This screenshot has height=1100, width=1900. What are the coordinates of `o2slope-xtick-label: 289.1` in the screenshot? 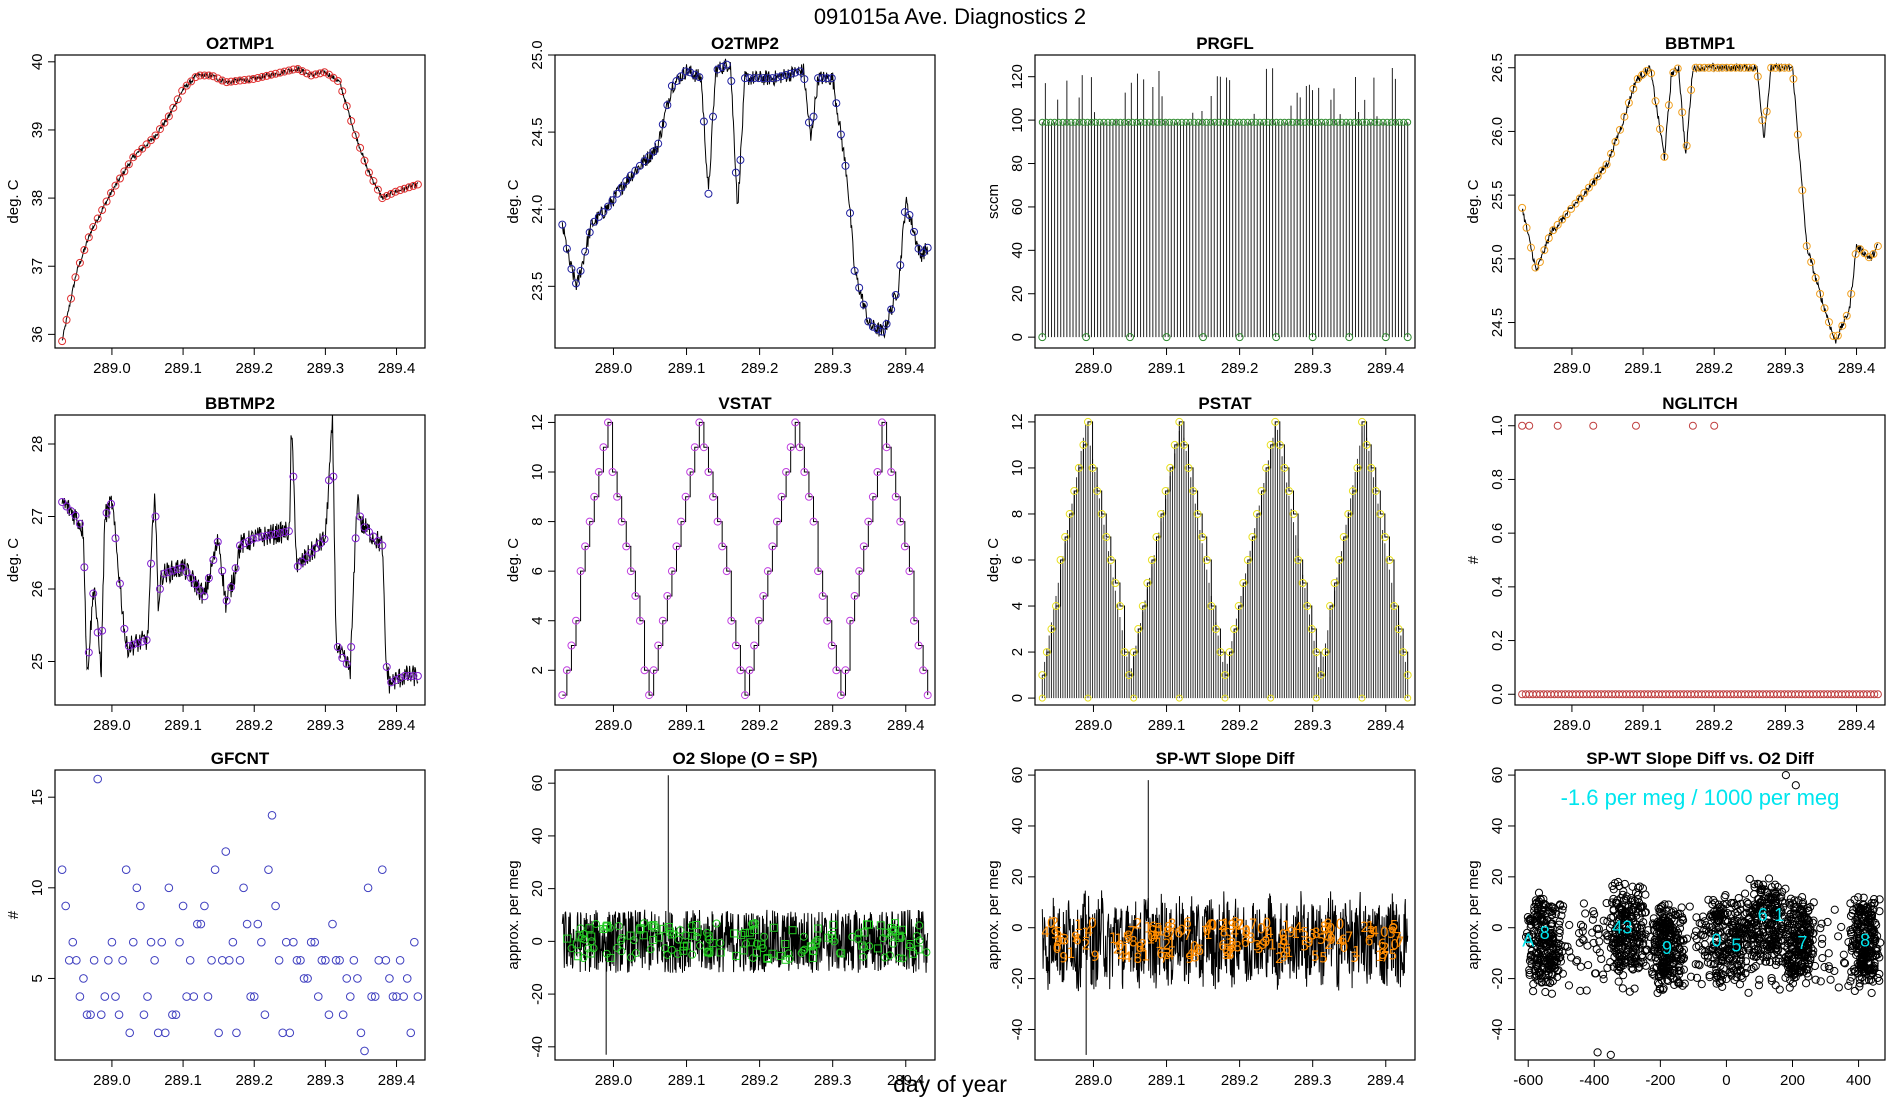 It's located at (687, 1080).